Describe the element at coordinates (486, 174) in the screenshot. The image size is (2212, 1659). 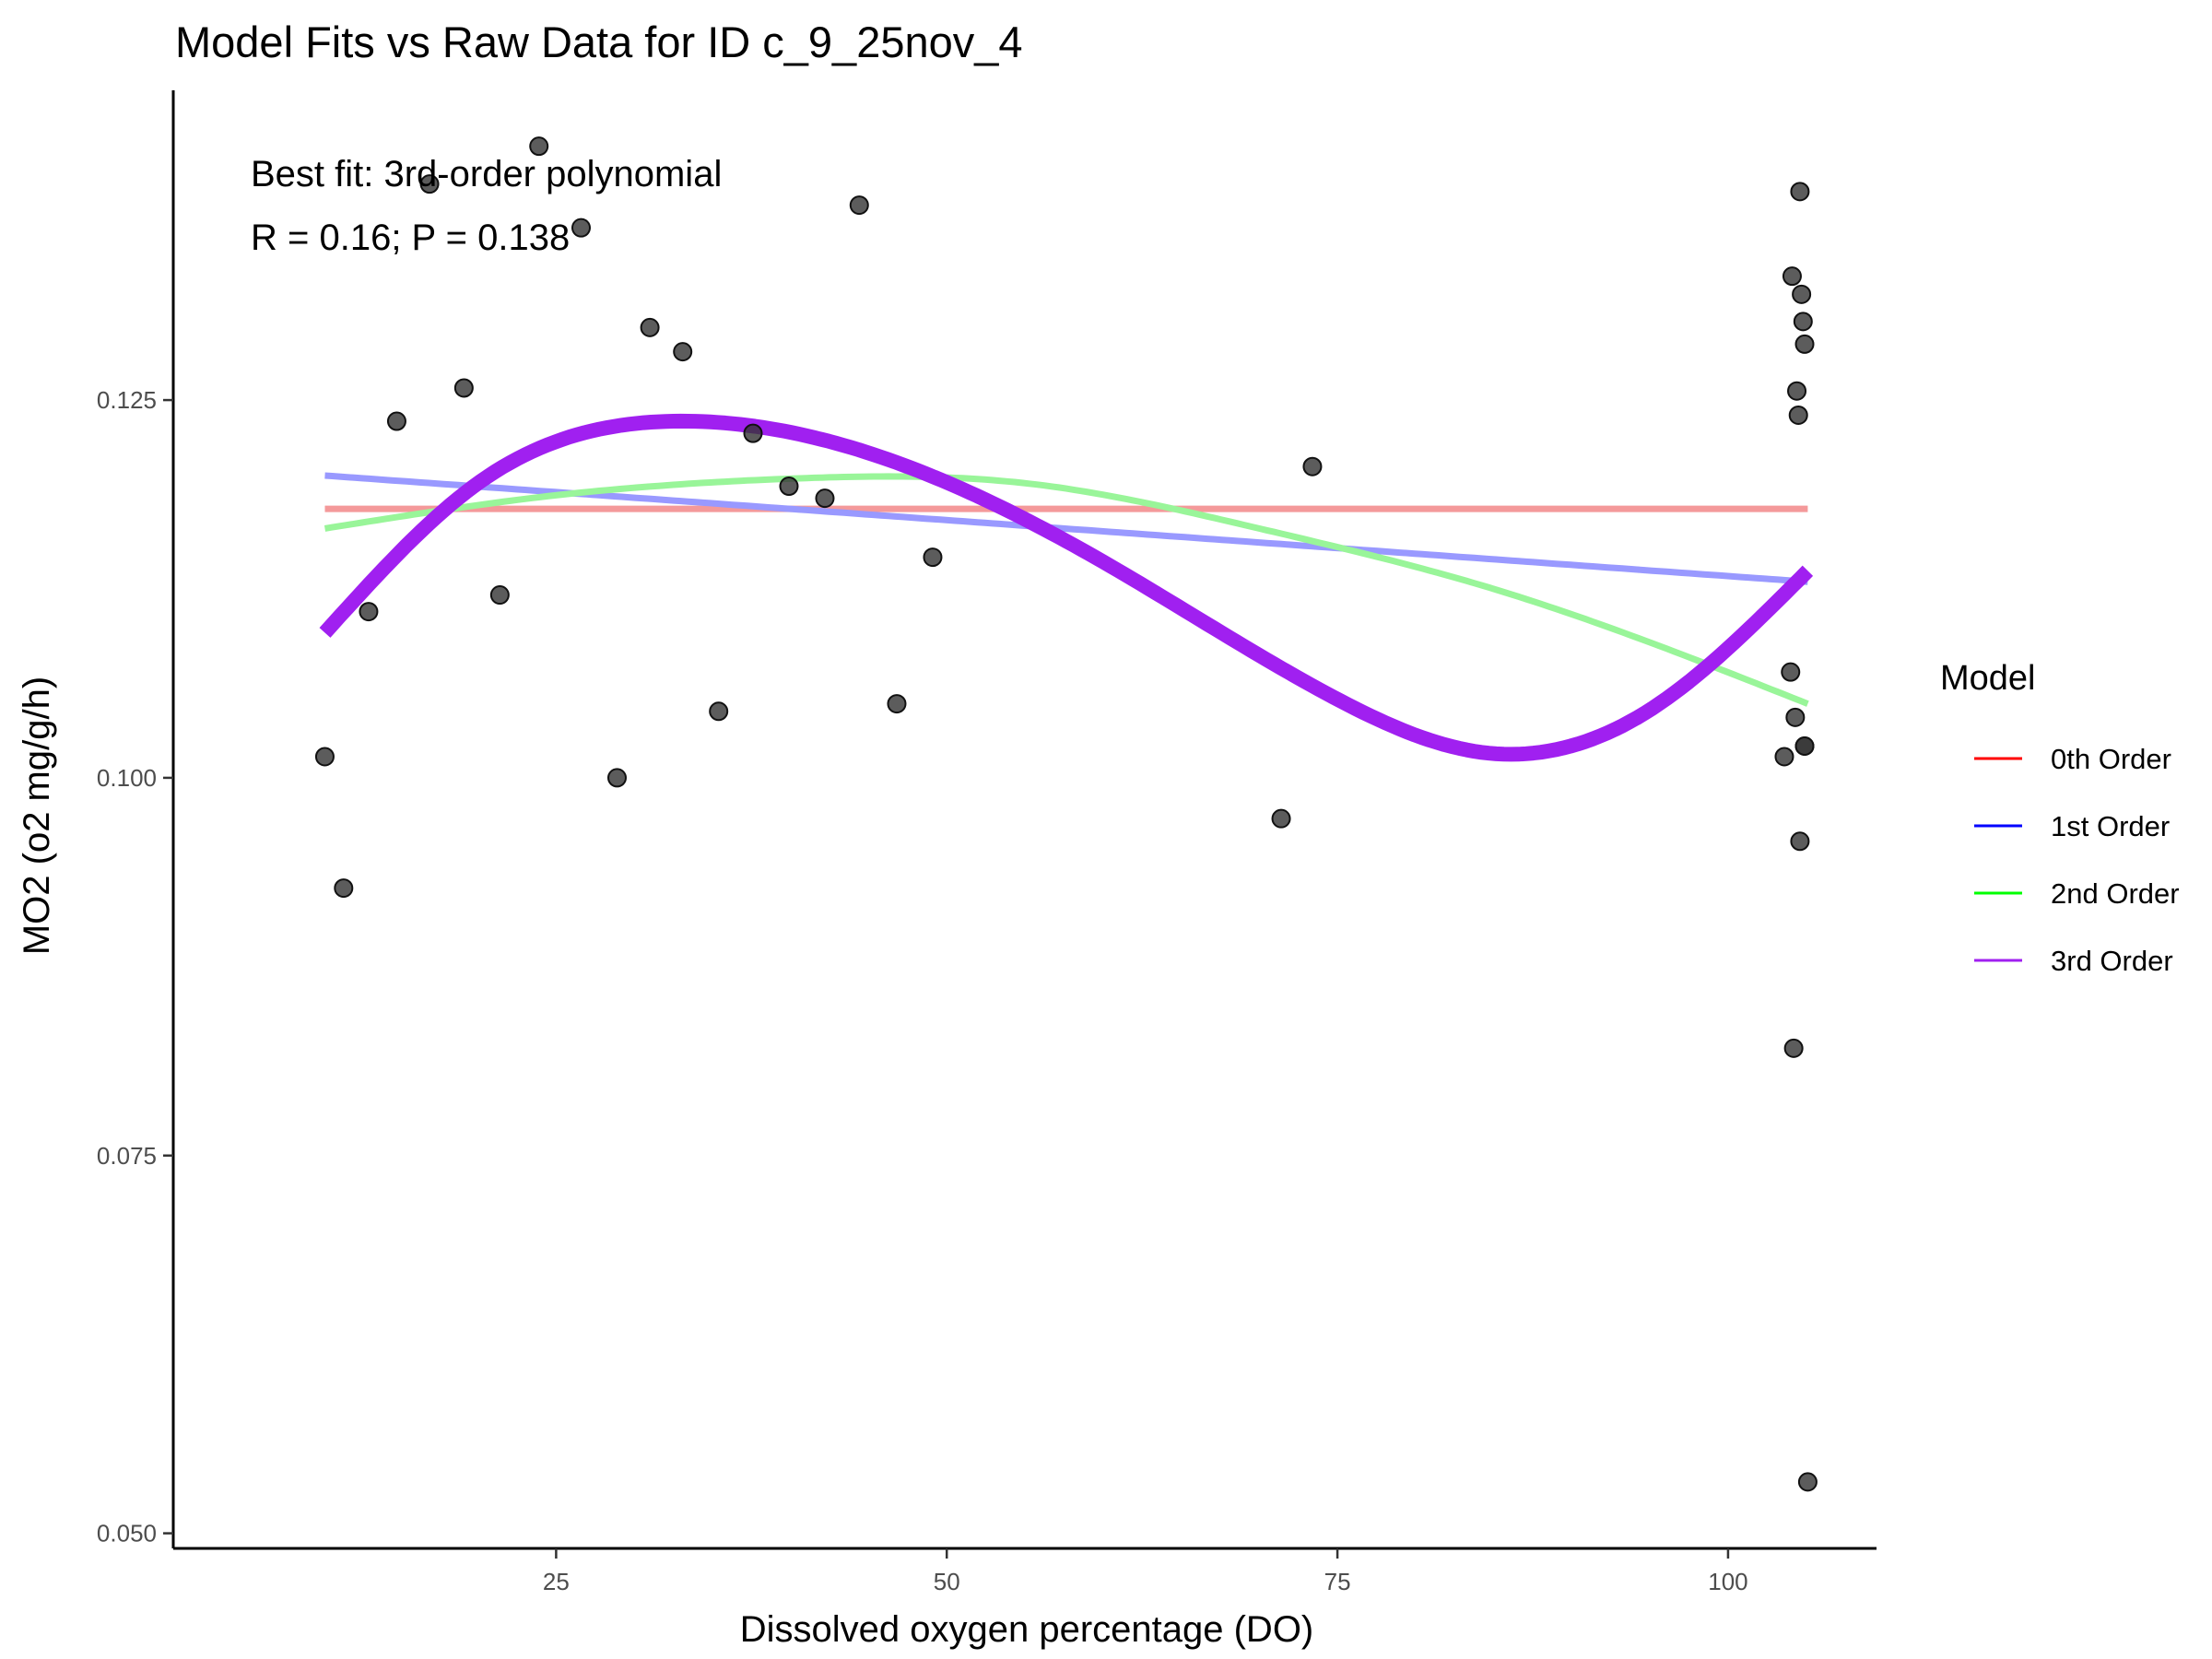
I see `annotation-best-fit: Best fit: 3rd-order polynomial` at that location.